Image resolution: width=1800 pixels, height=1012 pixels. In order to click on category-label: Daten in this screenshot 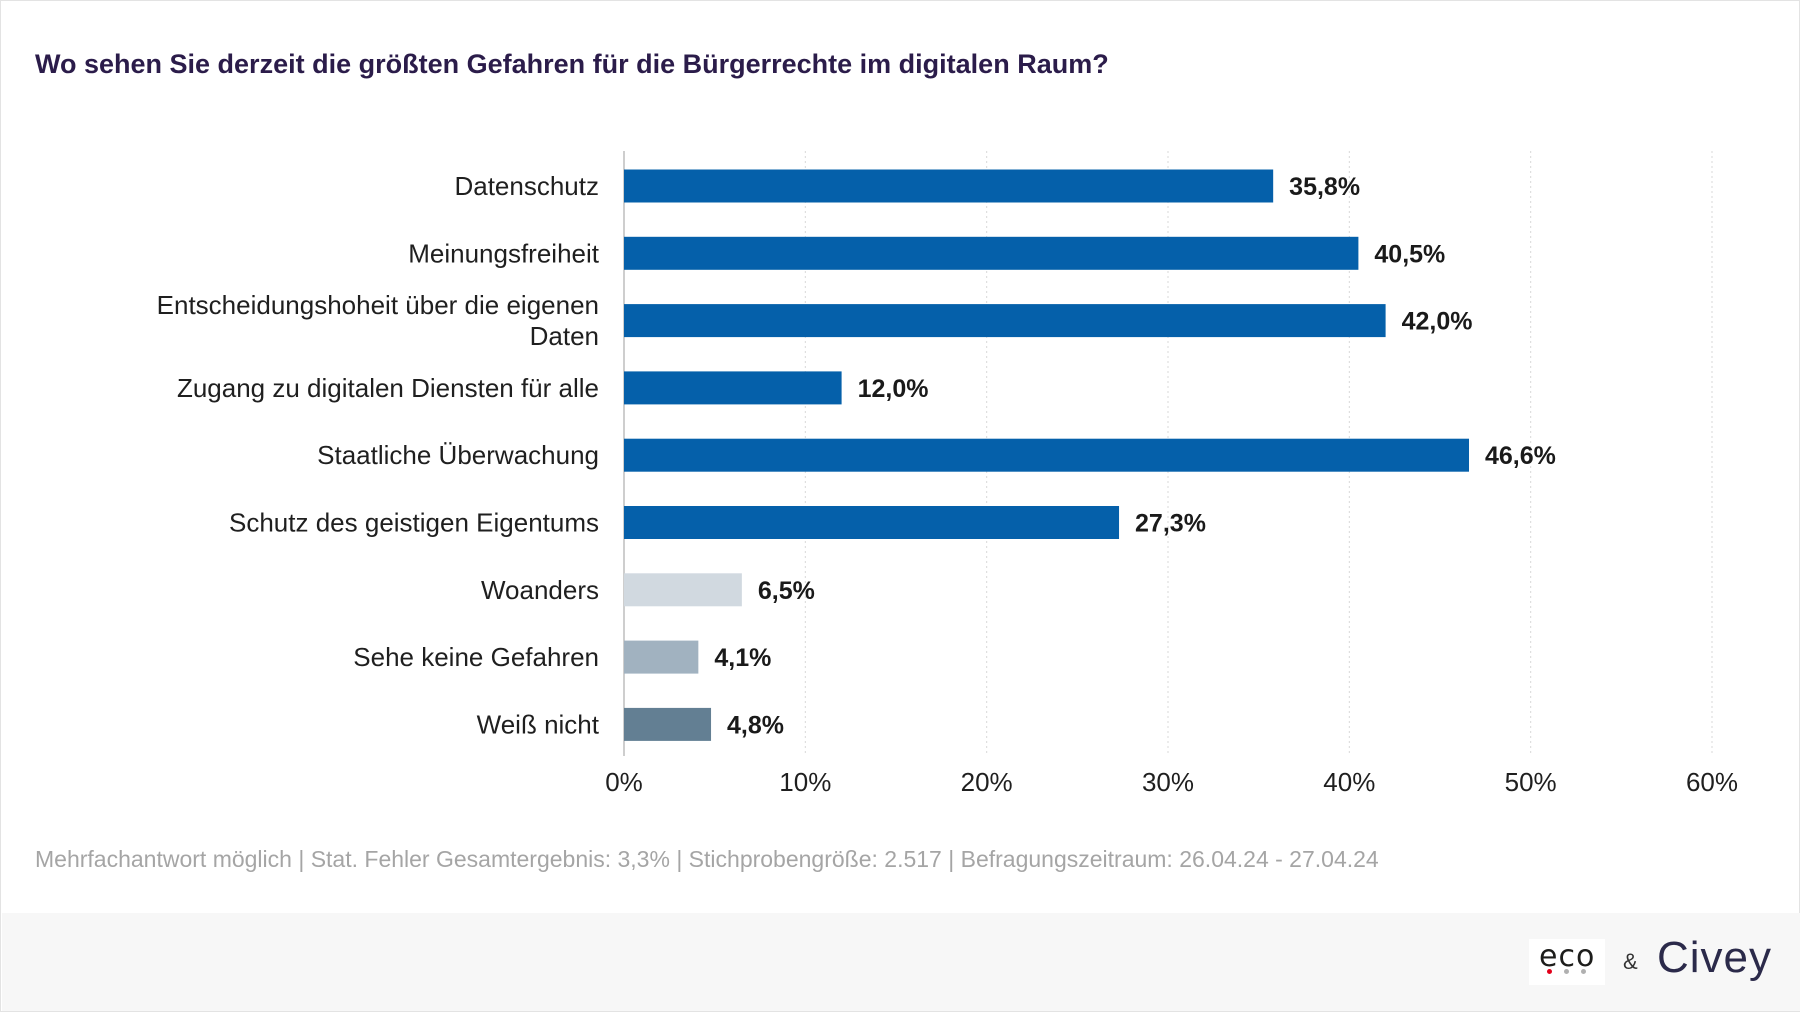, I will do `click(564, 336)`.